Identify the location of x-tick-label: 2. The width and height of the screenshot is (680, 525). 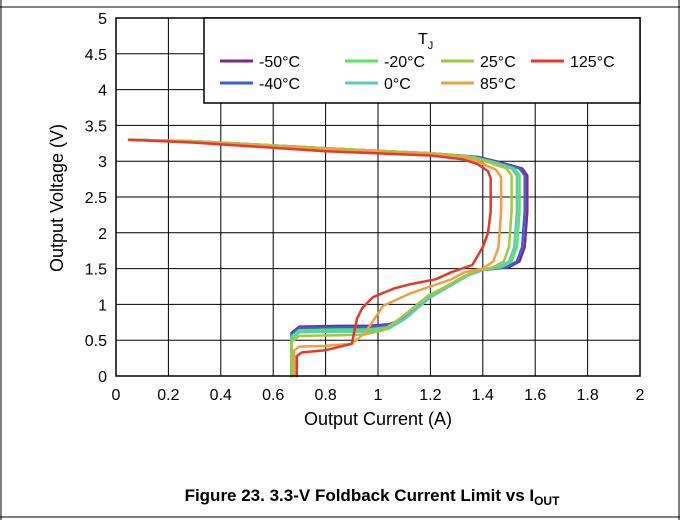
(640, 395).